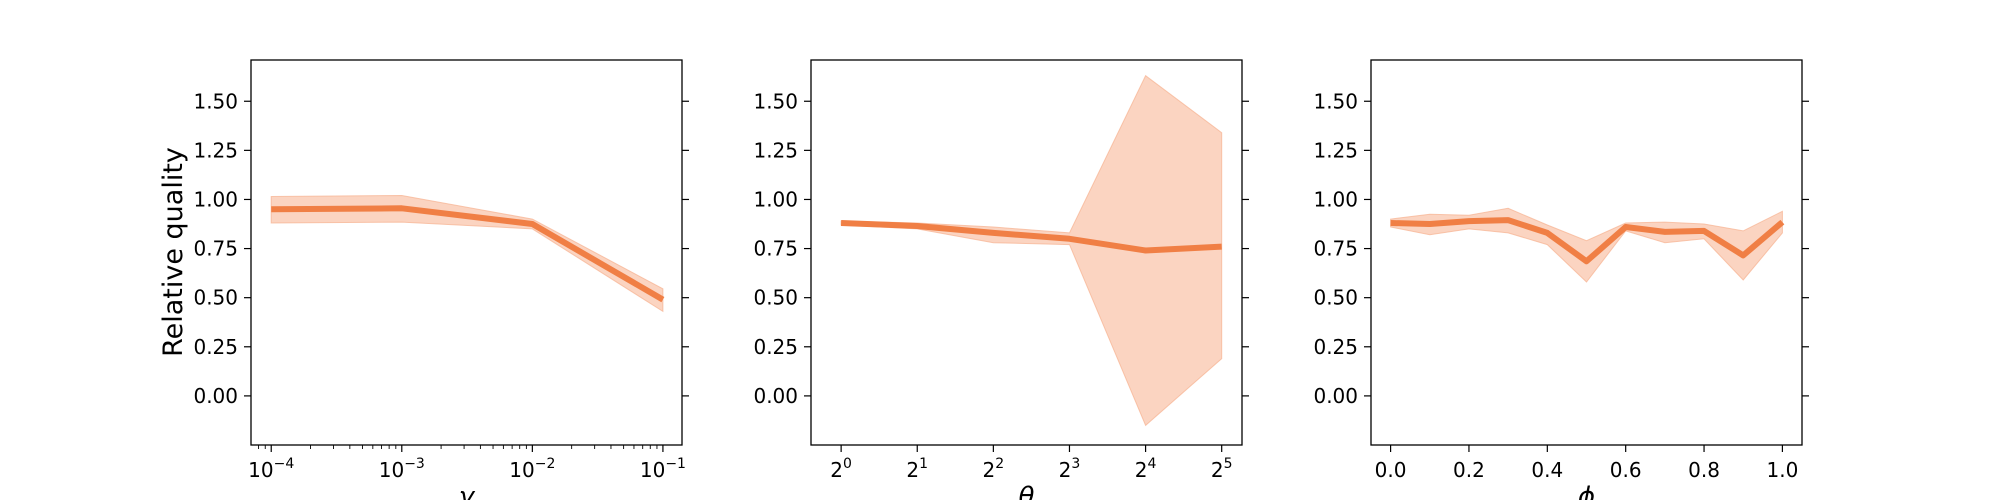 This screenshot has width=2000, height=500. I want to click on phi-mean-line, so click(1587, 241).